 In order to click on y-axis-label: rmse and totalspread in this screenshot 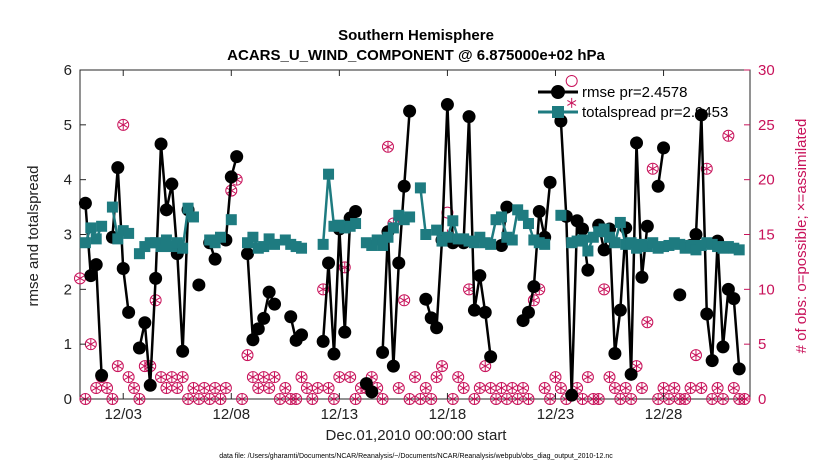, I will do `click(33, 236)`.